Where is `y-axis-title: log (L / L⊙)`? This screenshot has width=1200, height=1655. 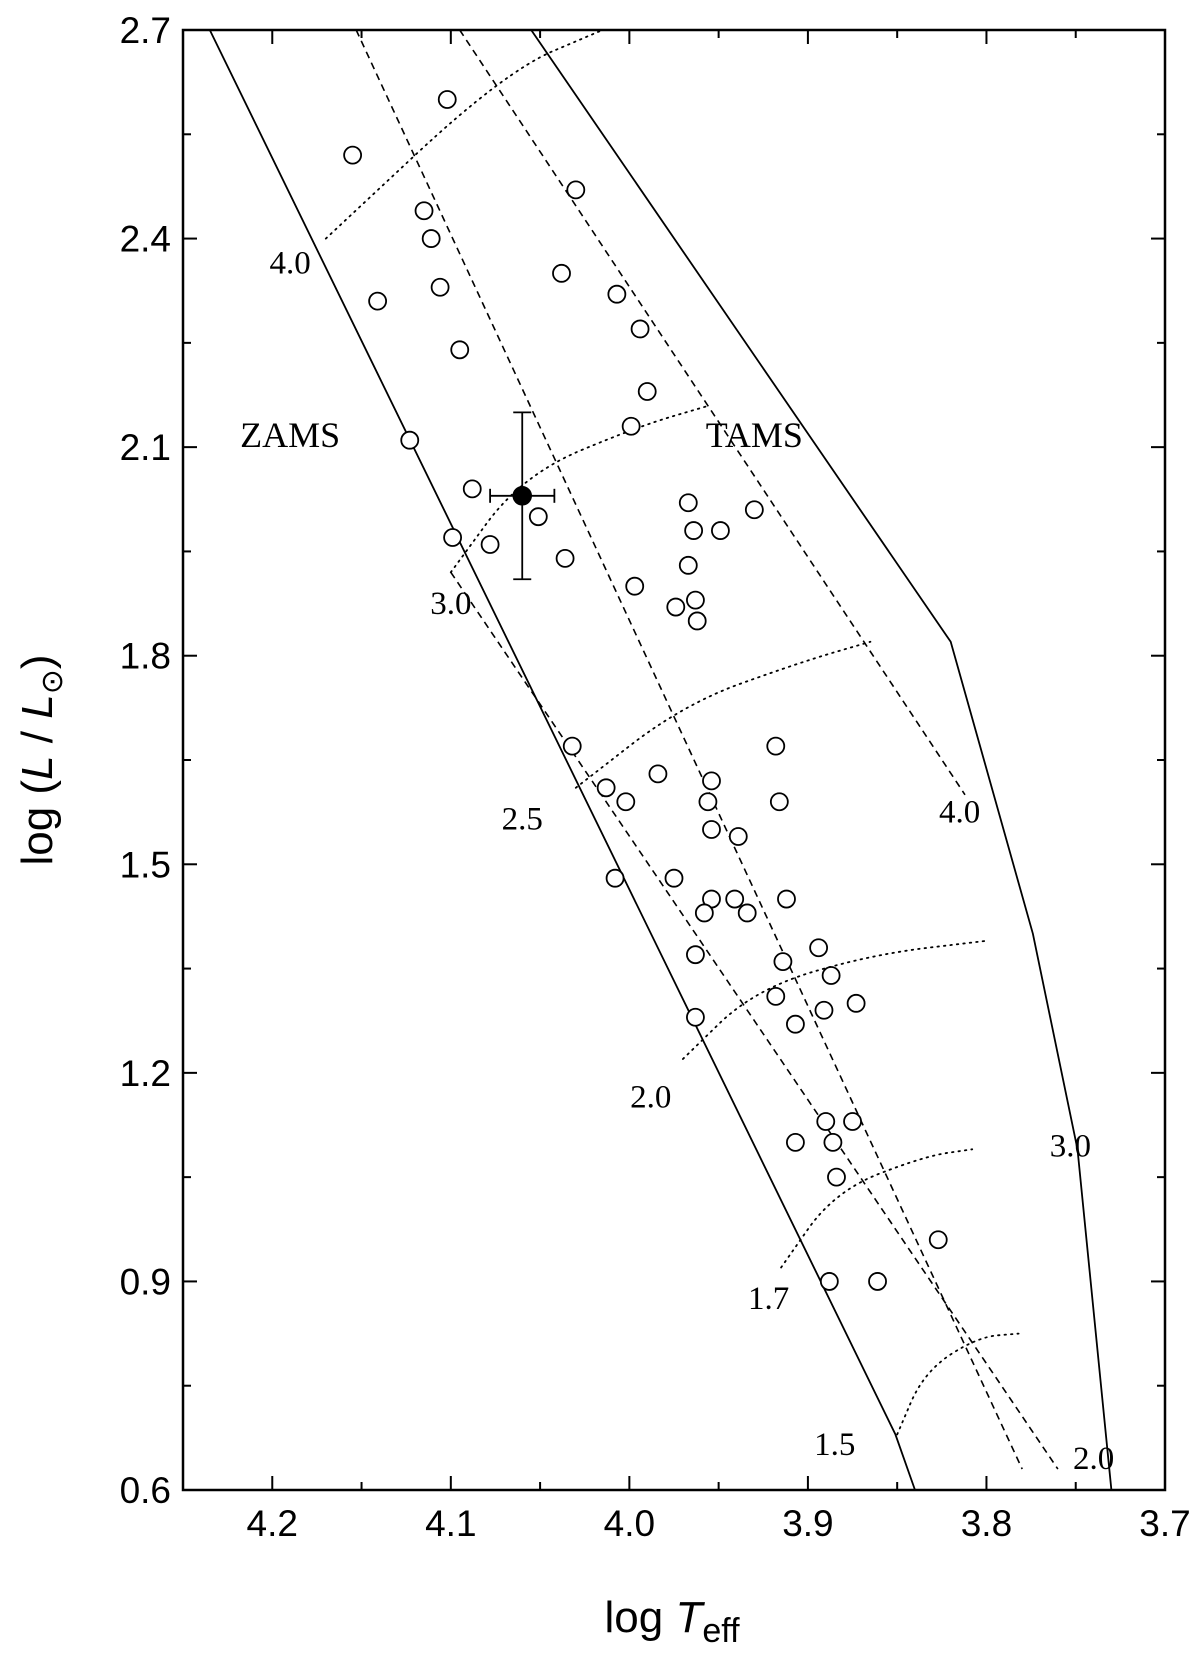 y-axis-title: log (L / L⊙) is located at coordinates (41, 759).